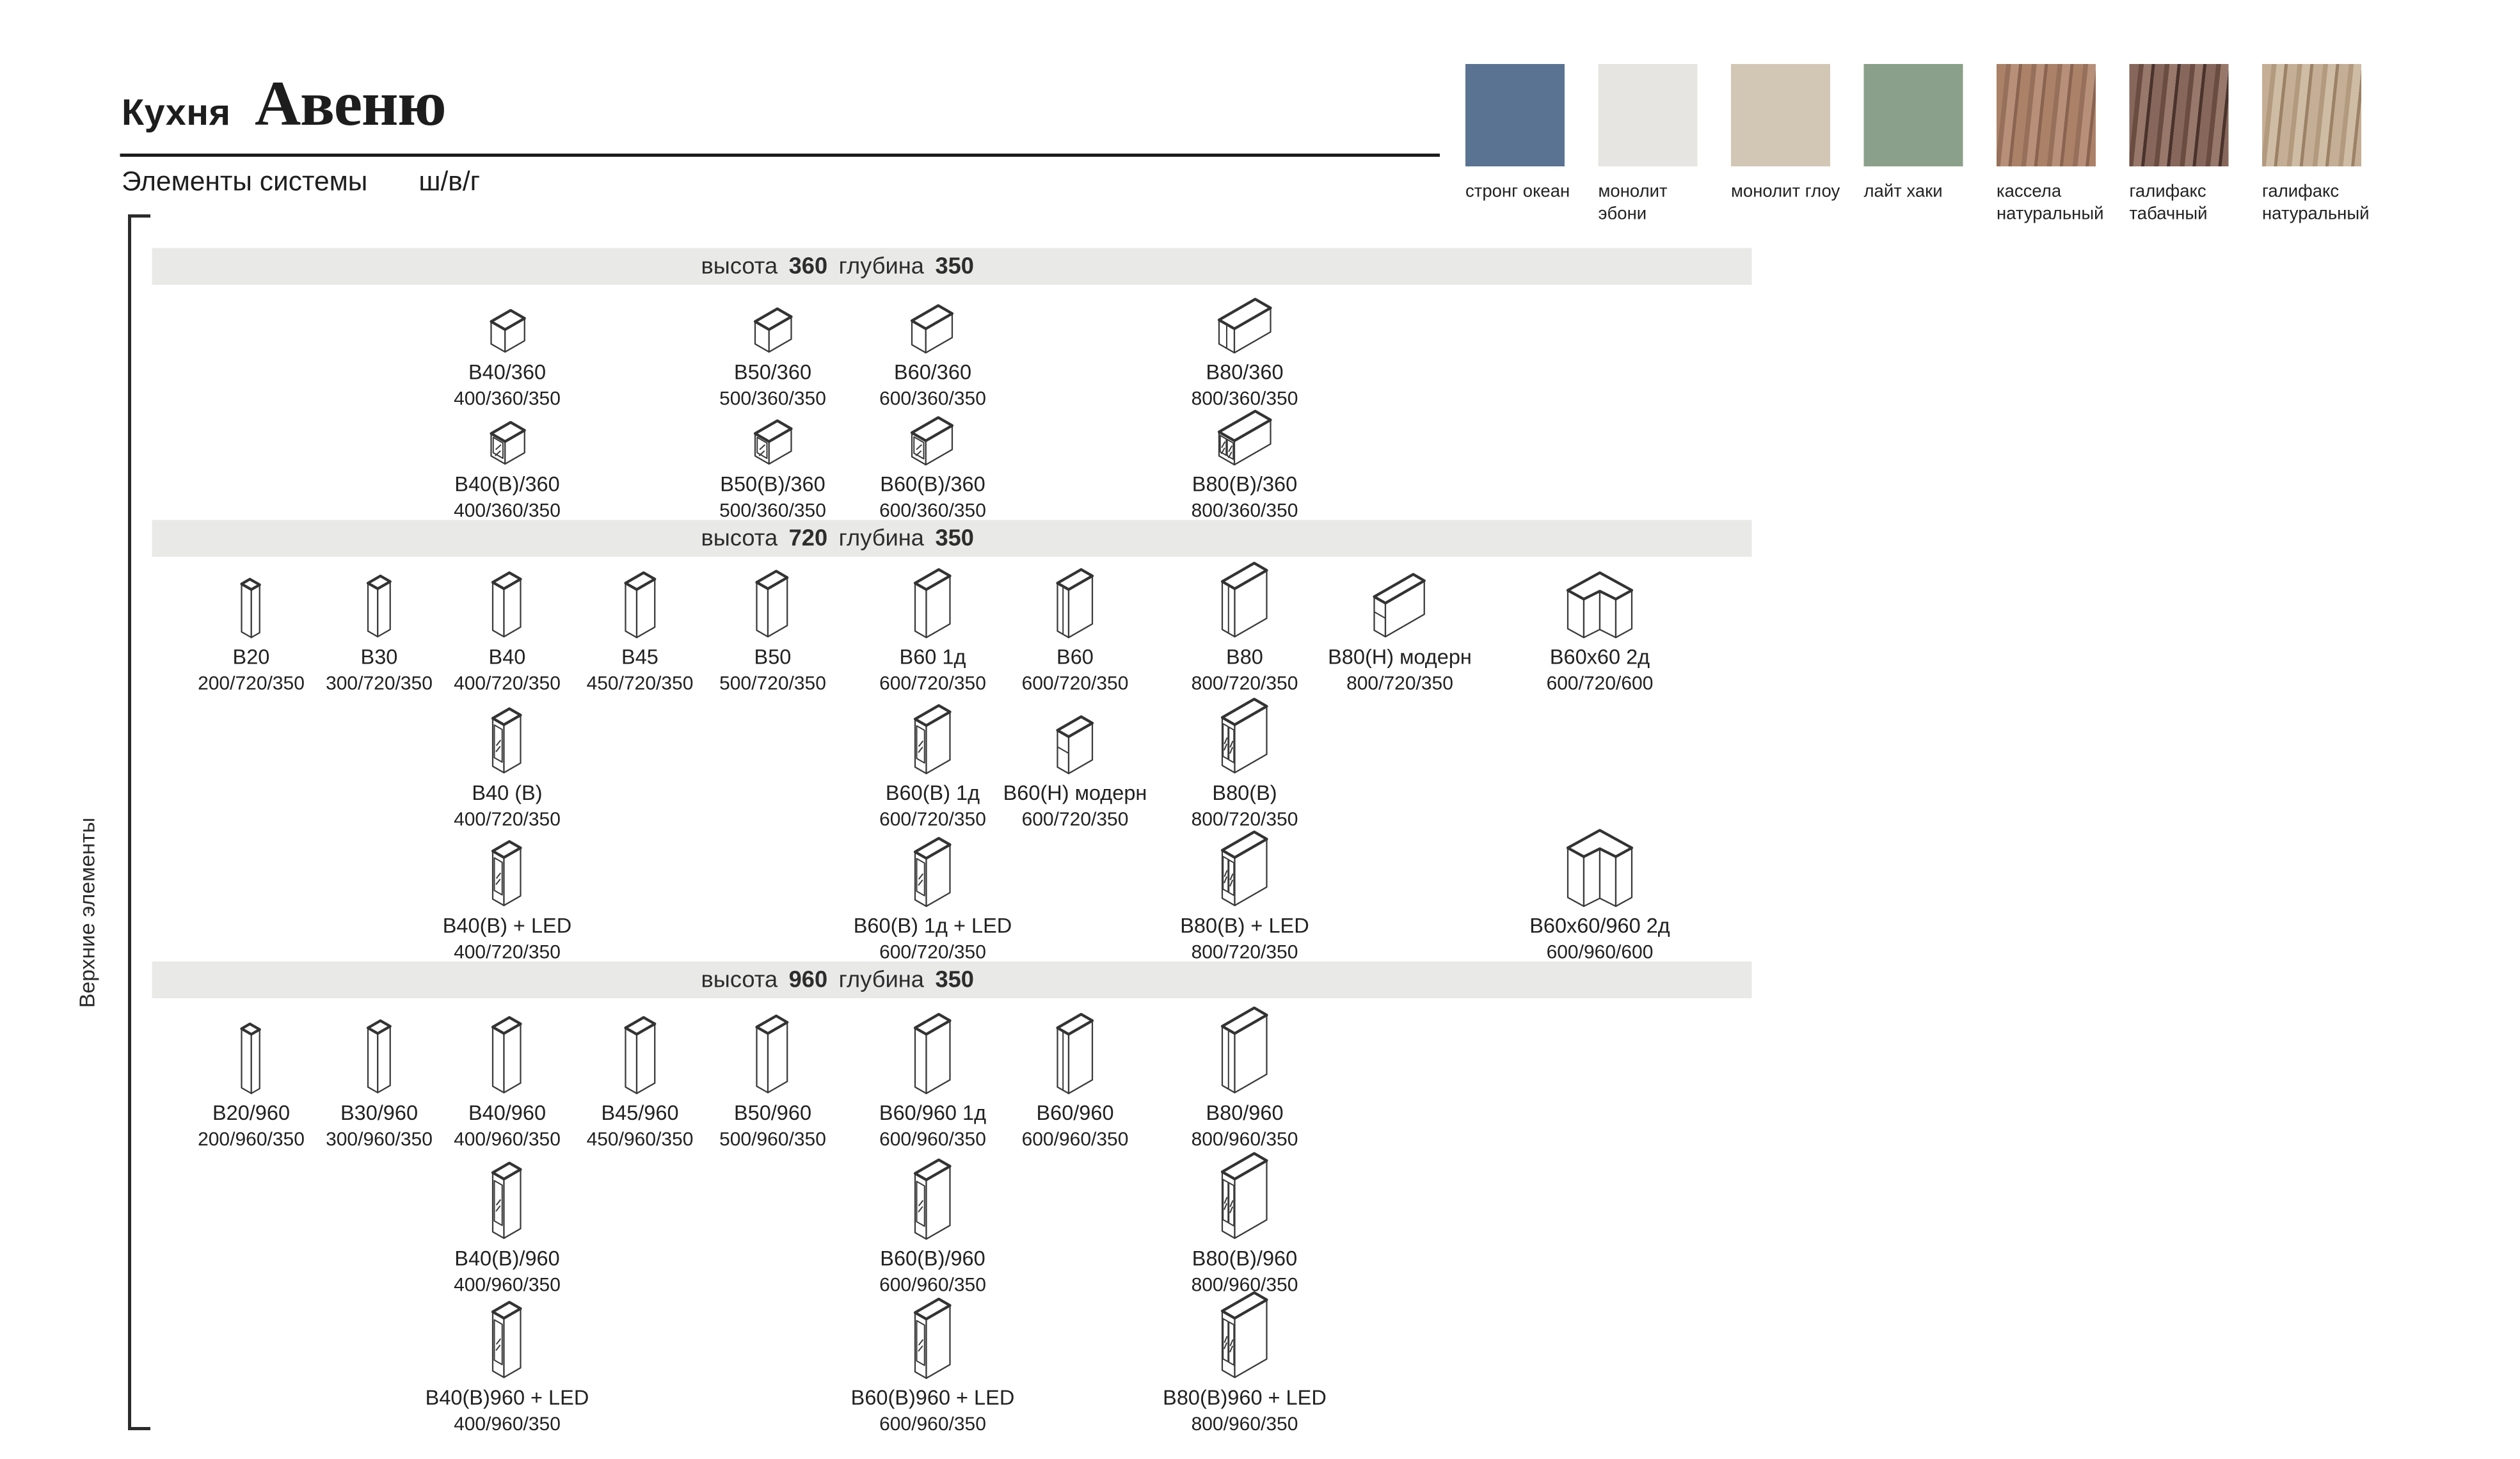  What do you see at coordinates (772, 1138) in the screenshot?
I see `cabinet-dimensions: 500/960/350` at bounding box center [772, 1138].